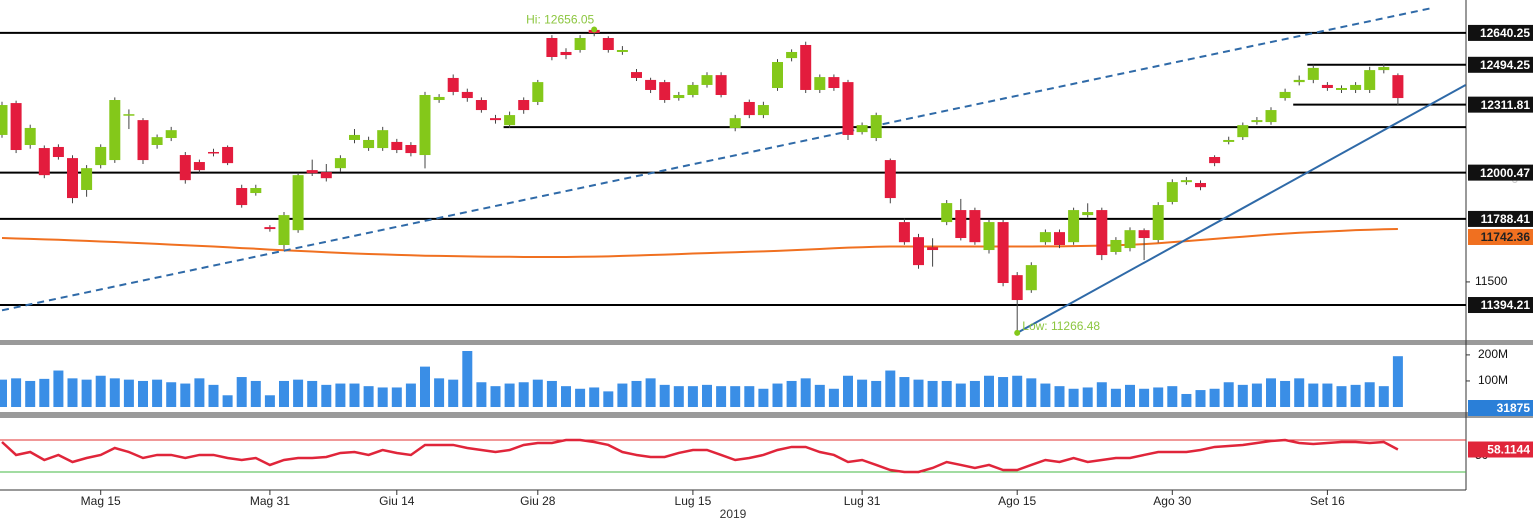 This screenshot has height=522, width=1533. What do you see at coordinates (733, 514) in the screenshot?
I see `x-axis-label: 2019` at bounding box center [733, 514].